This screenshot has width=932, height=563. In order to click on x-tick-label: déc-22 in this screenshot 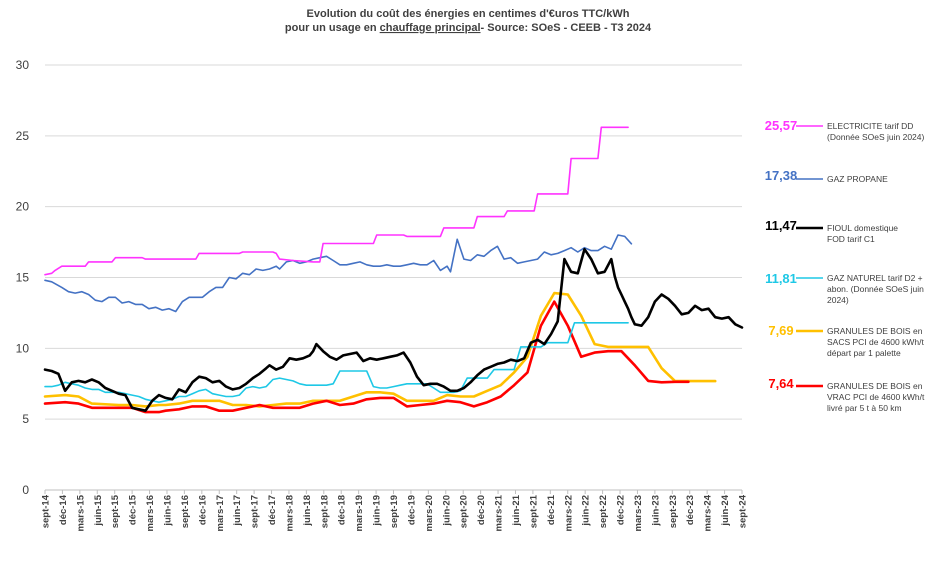, I will do `click(621, 510)`.